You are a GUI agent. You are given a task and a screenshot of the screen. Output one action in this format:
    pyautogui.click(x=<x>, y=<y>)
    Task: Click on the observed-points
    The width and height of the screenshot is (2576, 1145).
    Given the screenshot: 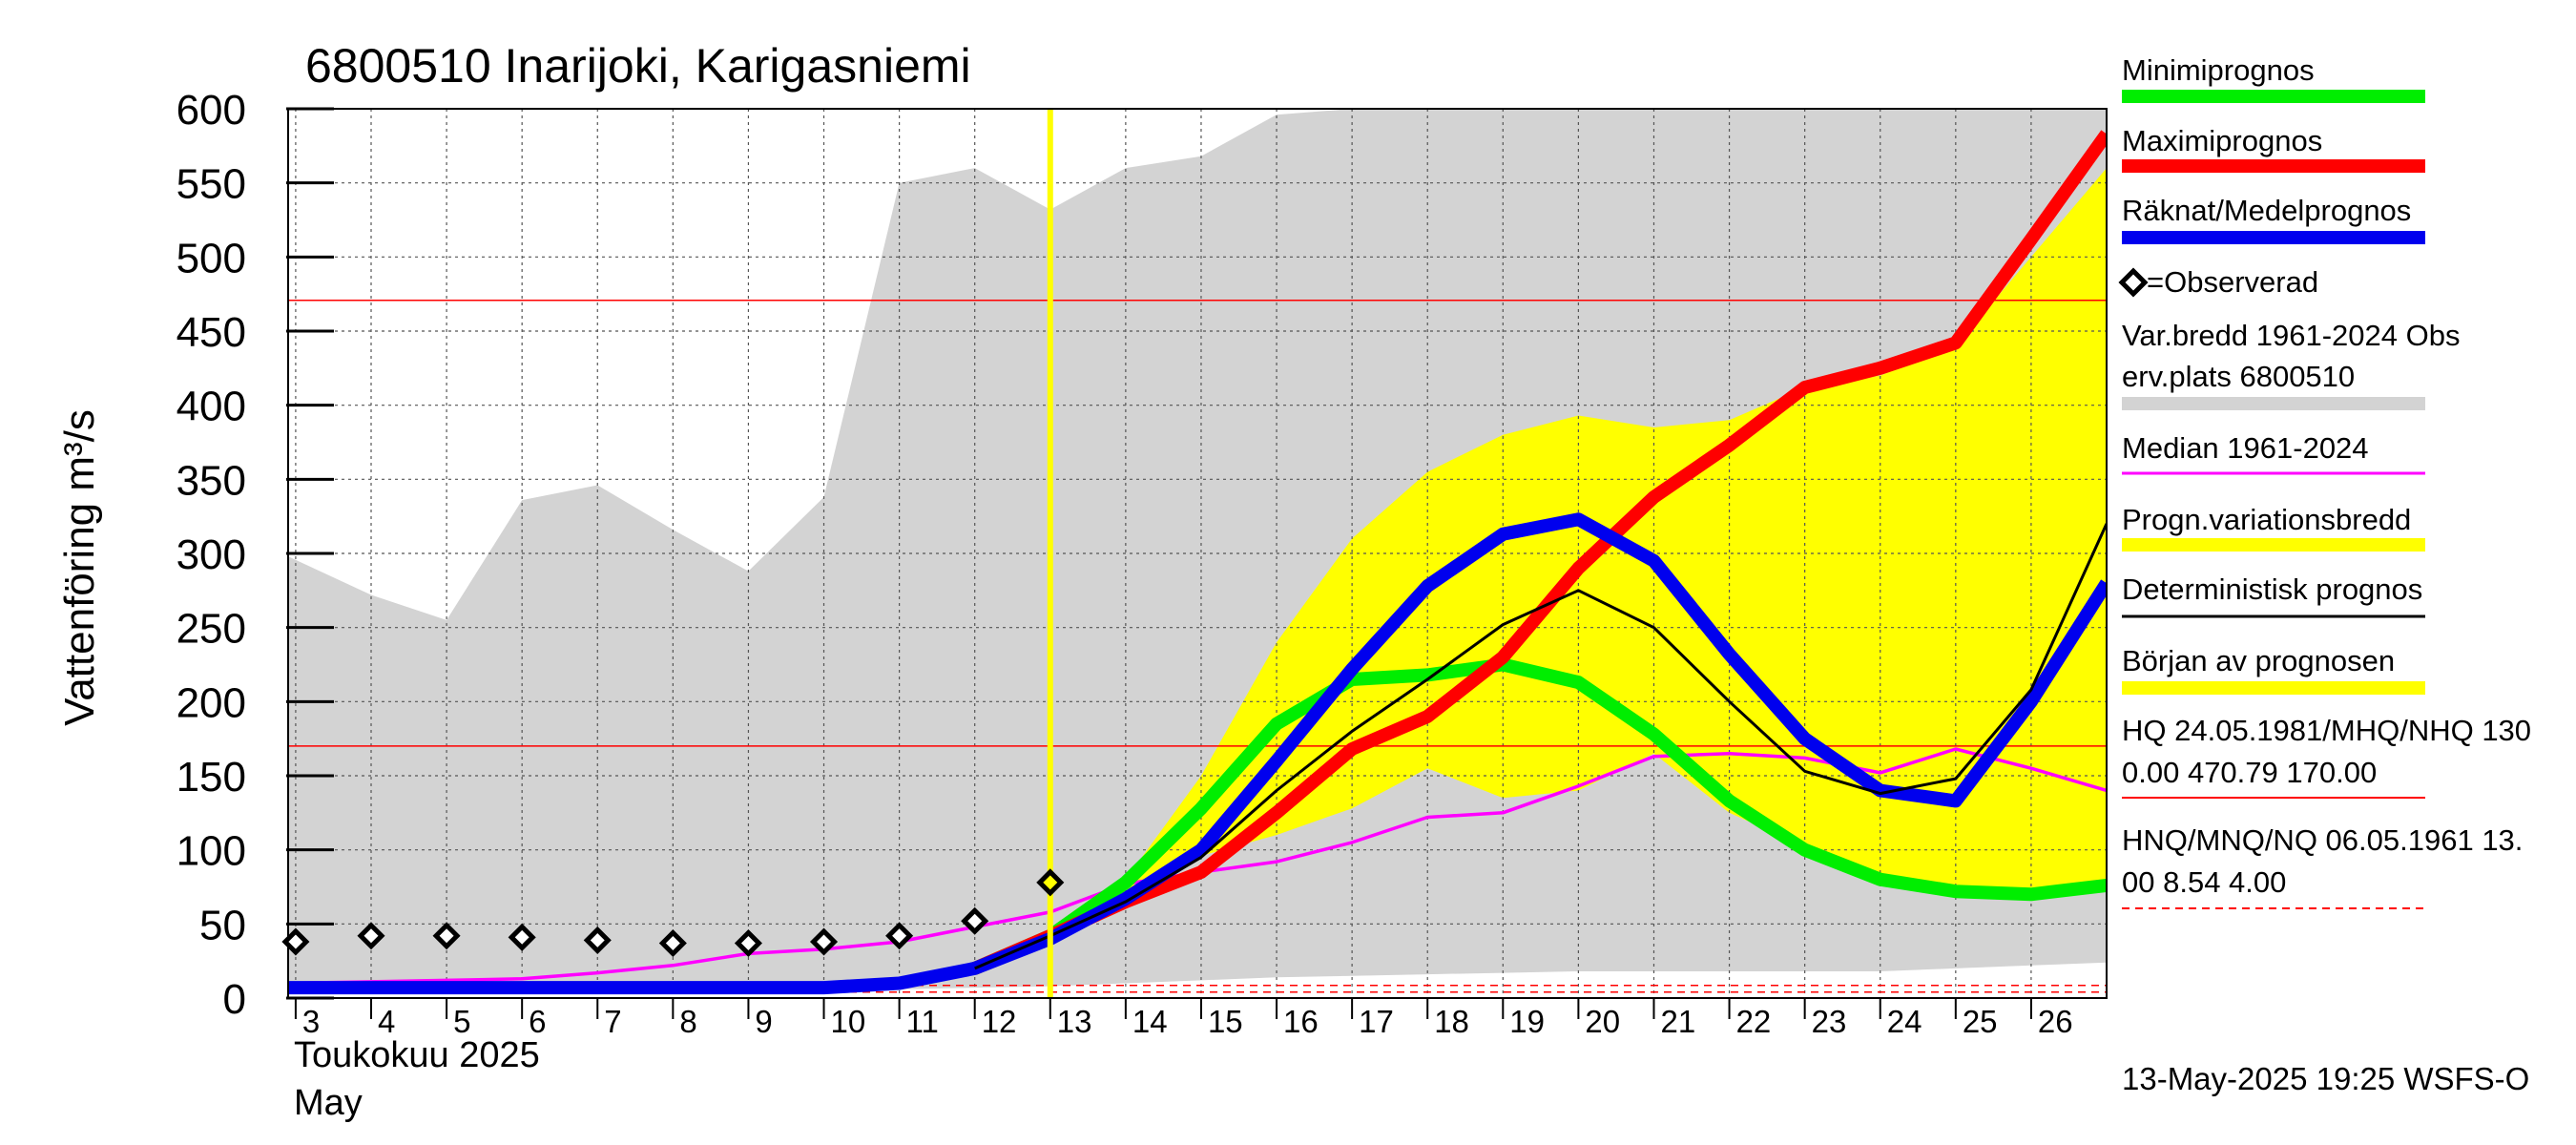 What is the action you would take?
    pyautogui.click(x=673, y=913)
    